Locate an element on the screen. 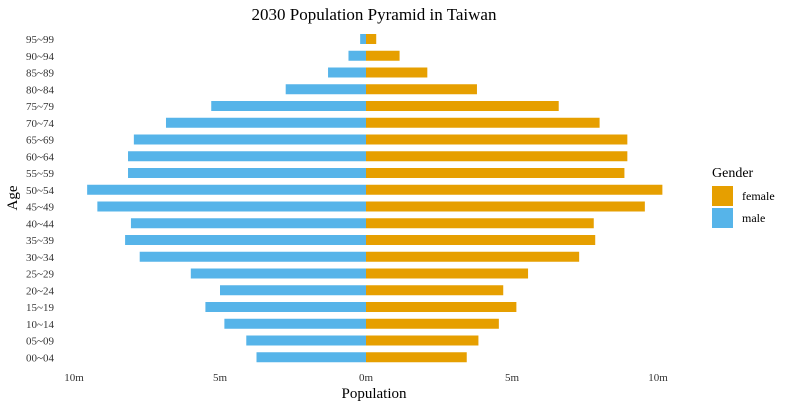  bar-female-20~24 is located at coordinates (435, 290).